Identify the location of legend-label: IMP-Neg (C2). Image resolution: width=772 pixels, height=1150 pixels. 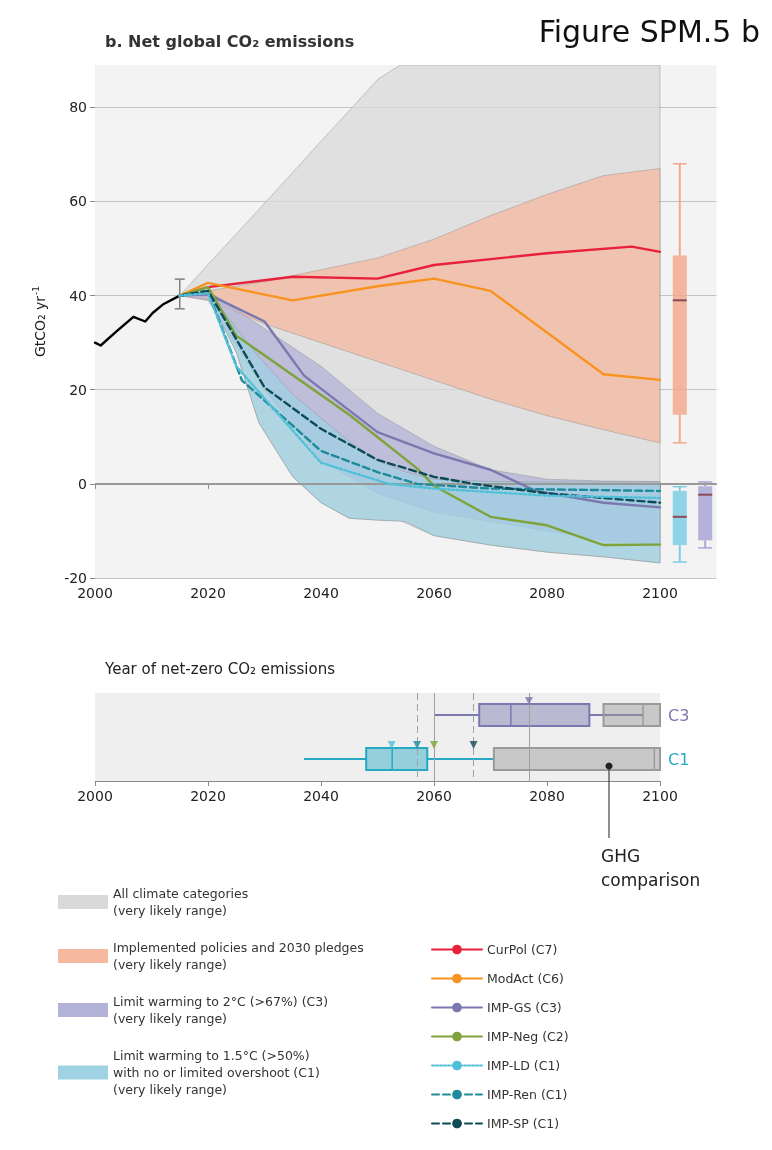
(528, 1036).